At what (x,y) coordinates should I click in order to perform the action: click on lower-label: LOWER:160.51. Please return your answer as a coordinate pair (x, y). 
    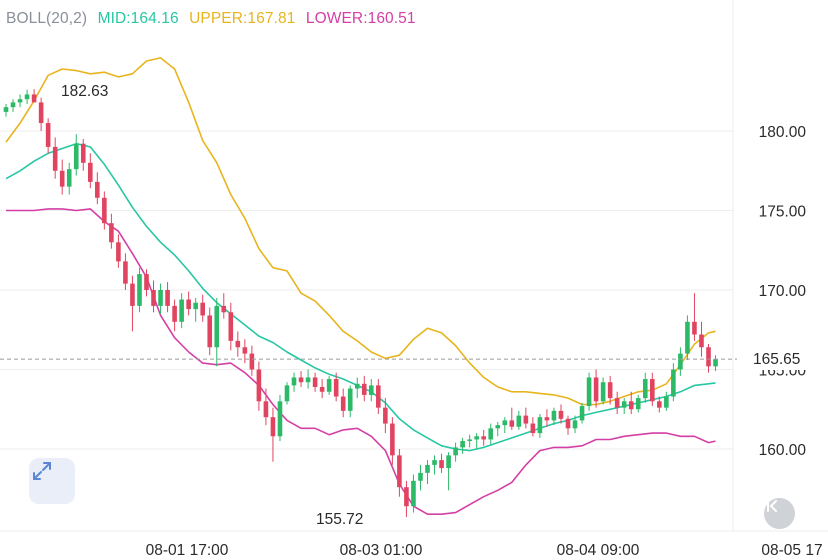
    Looking at the image, I should click on (360, 18).